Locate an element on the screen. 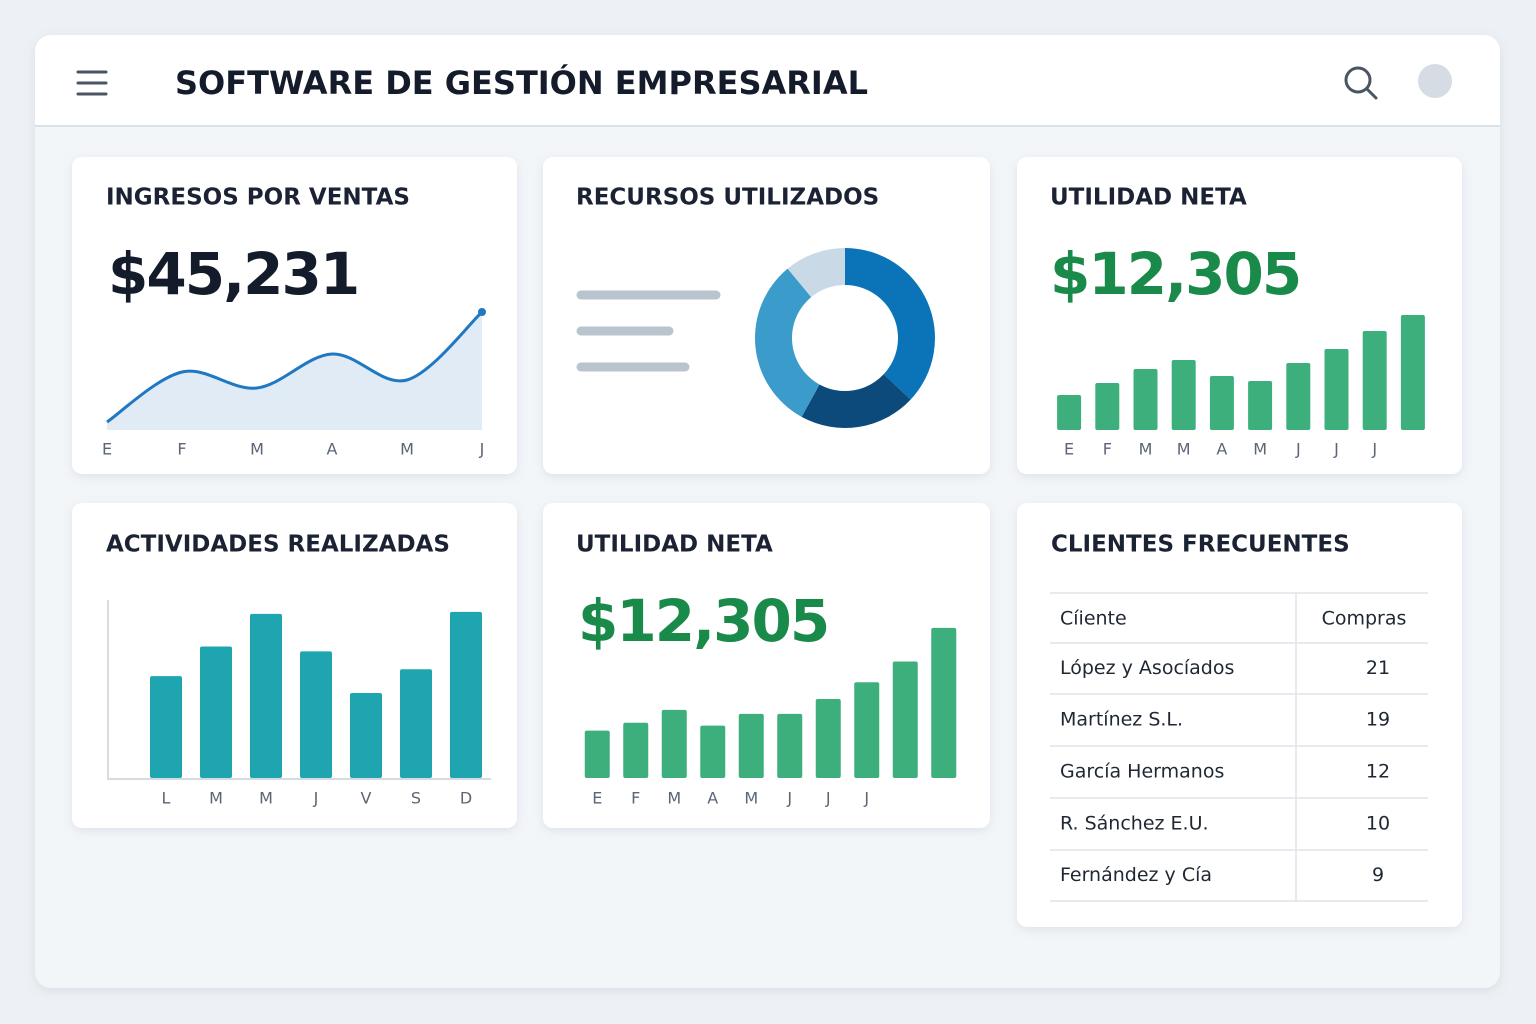 The width and height of the screenshot is (1536, 1024). table-cell: García Hermanos is located at coordinates (1142, 772).